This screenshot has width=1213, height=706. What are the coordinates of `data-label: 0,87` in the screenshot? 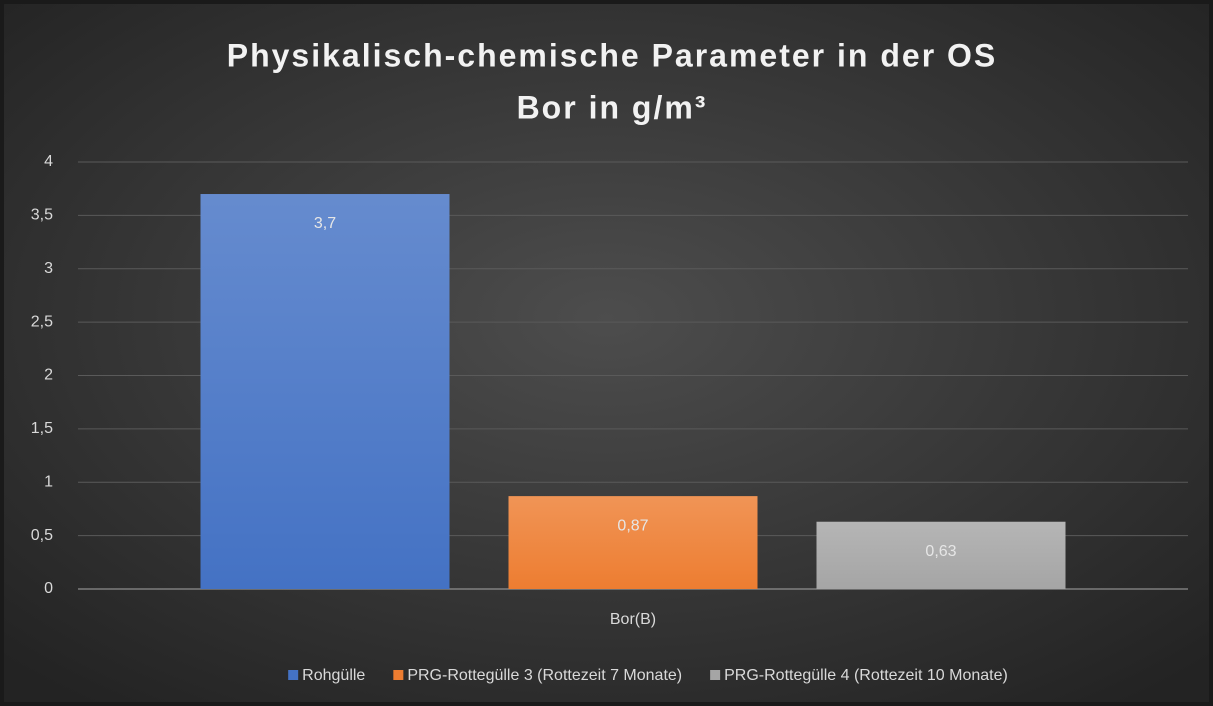 It's located at (632, 525).